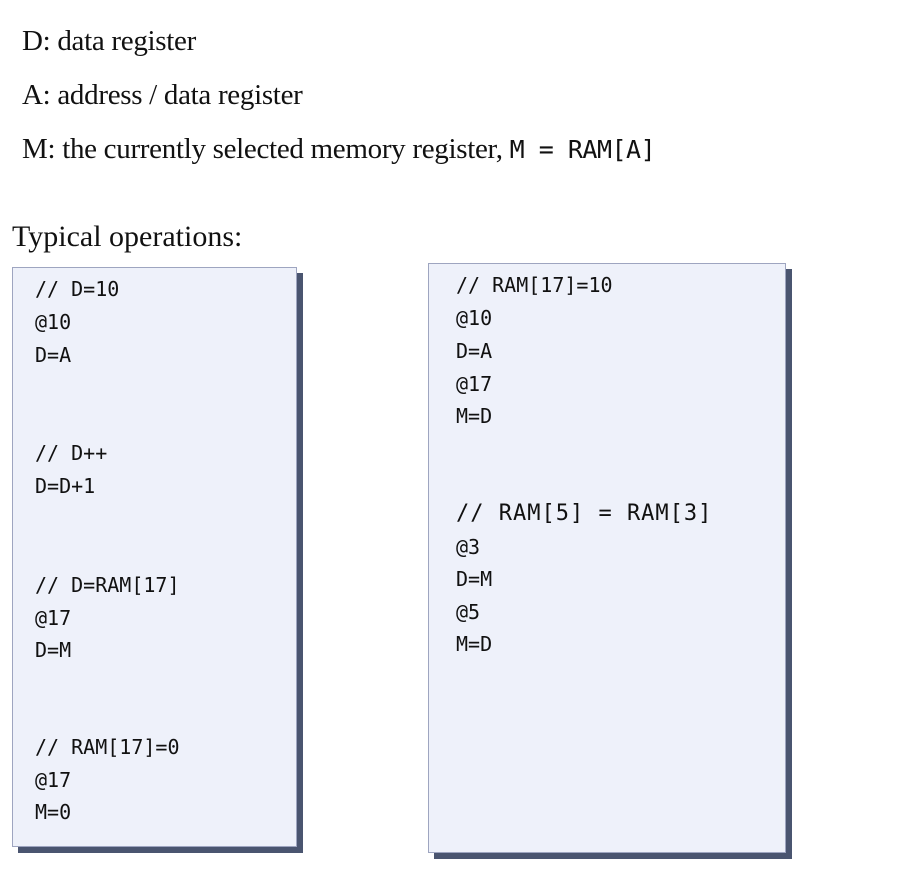 The height and width of the screenshot is (870, 920). I want to click on code-line: @5, so click(468, 612).